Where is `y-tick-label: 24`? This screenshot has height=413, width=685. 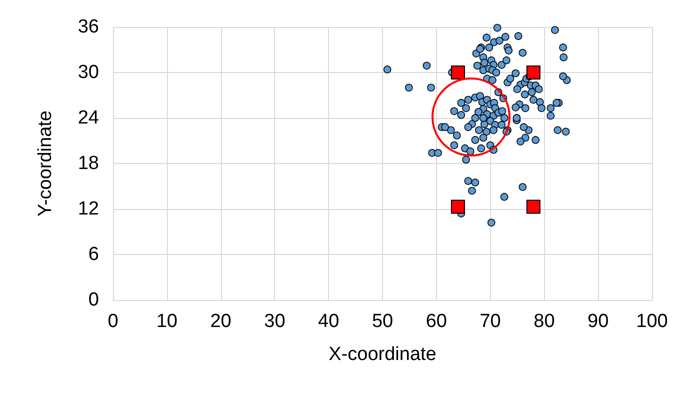
y-tick-label: 24 is located at coordinates (89, 118).